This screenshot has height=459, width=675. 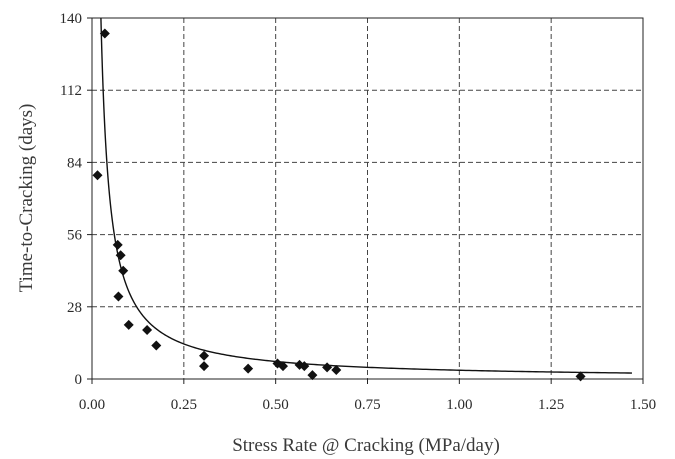 I want to click on y-tick-label: 140, so click(x=71, y=19).